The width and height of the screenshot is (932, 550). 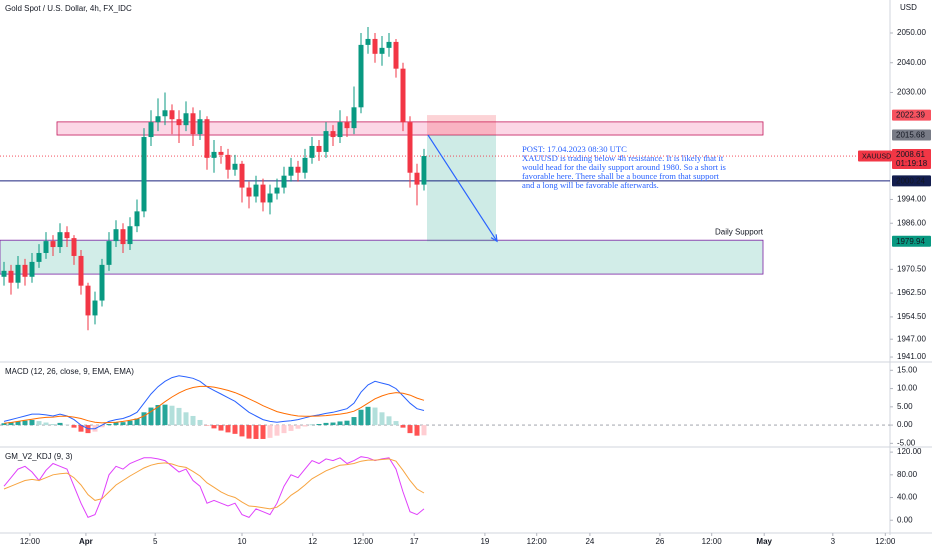 What do you see at coordinates (589, 541) in the screenshot?
I see `x-tick-label: 24` at bounding box center [589, 541].